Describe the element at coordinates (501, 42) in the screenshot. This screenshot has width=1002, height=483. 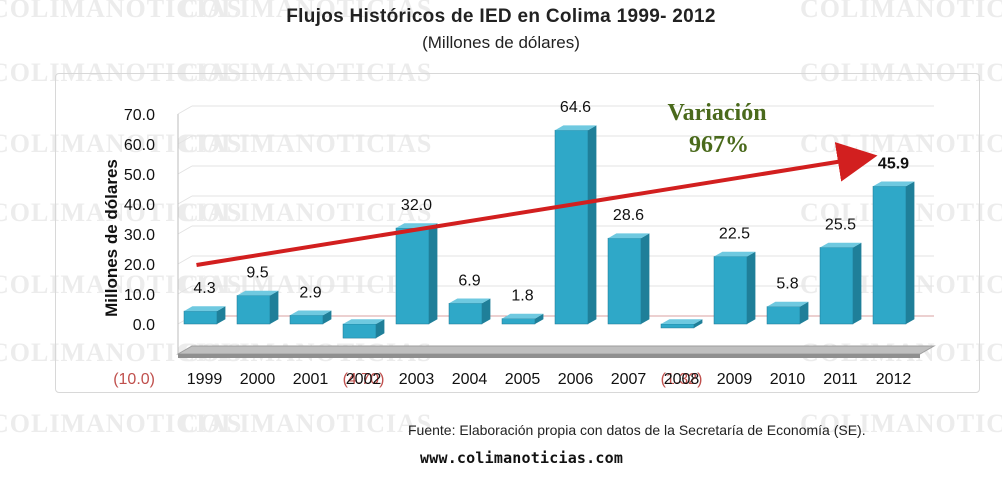
I see `chart-subtitle: (Millones de dólares)` at that location.